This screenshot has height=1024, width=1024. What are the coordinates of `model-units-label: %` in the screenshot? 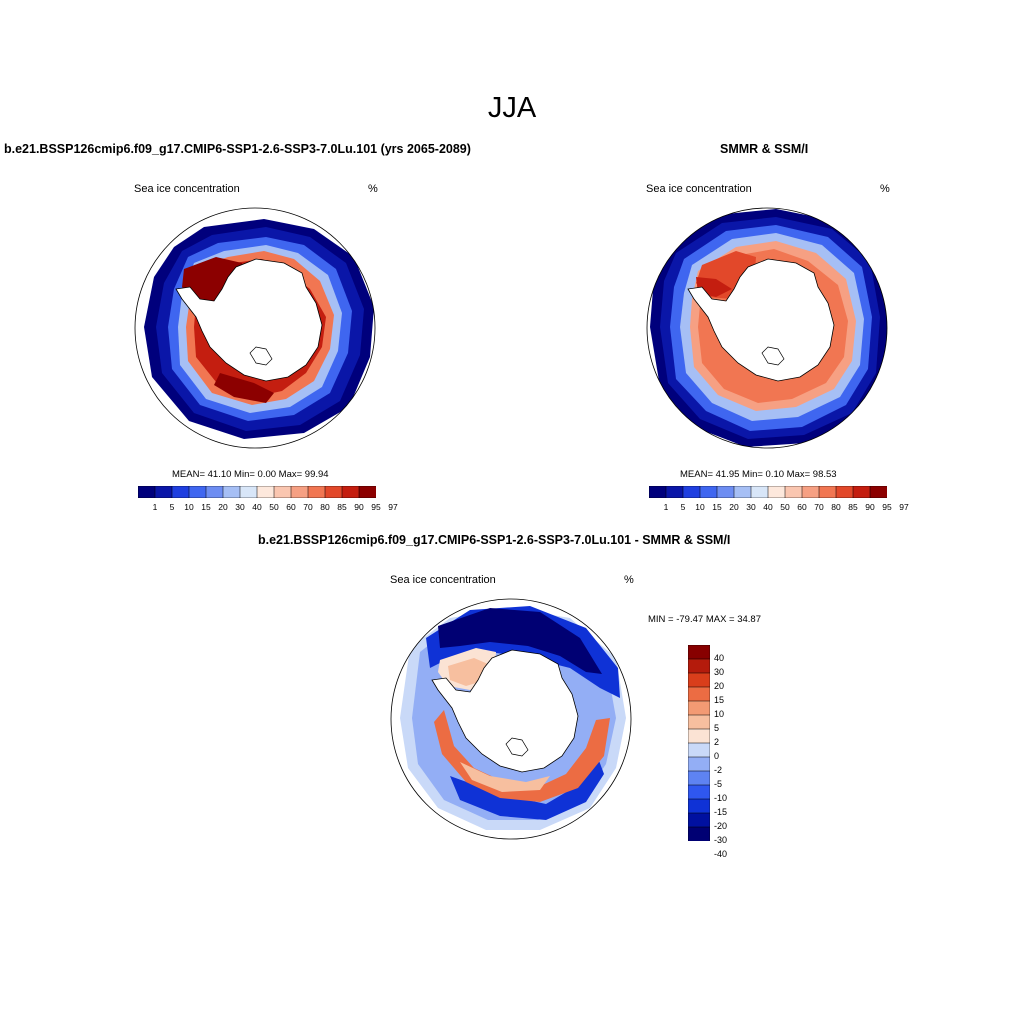 It's located at (373, 189).